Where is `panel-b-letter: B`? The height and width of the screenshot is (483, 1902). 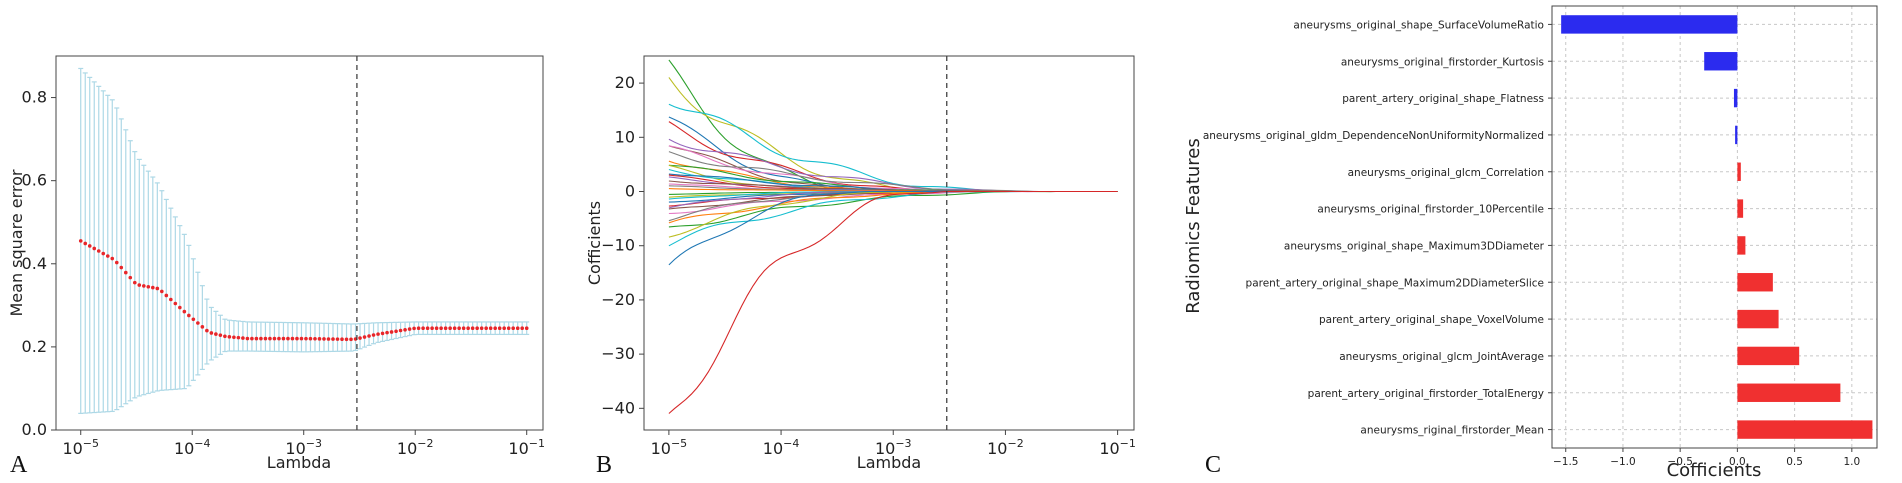 panel-b-letter: B is located at coordinates (604, 465).